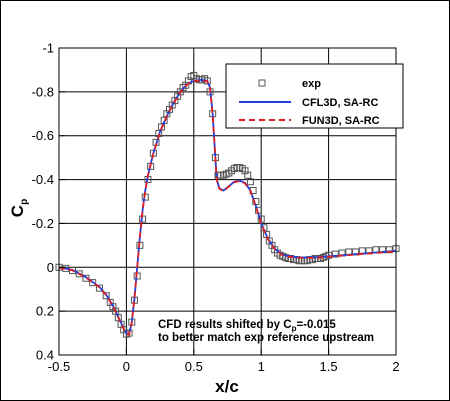 Image resolution: width=450 pixels, height=401 pixels. Describe the element at coordinates (45, 355) in the screenshot. I see `y-tick-label: 0.4` at that location.